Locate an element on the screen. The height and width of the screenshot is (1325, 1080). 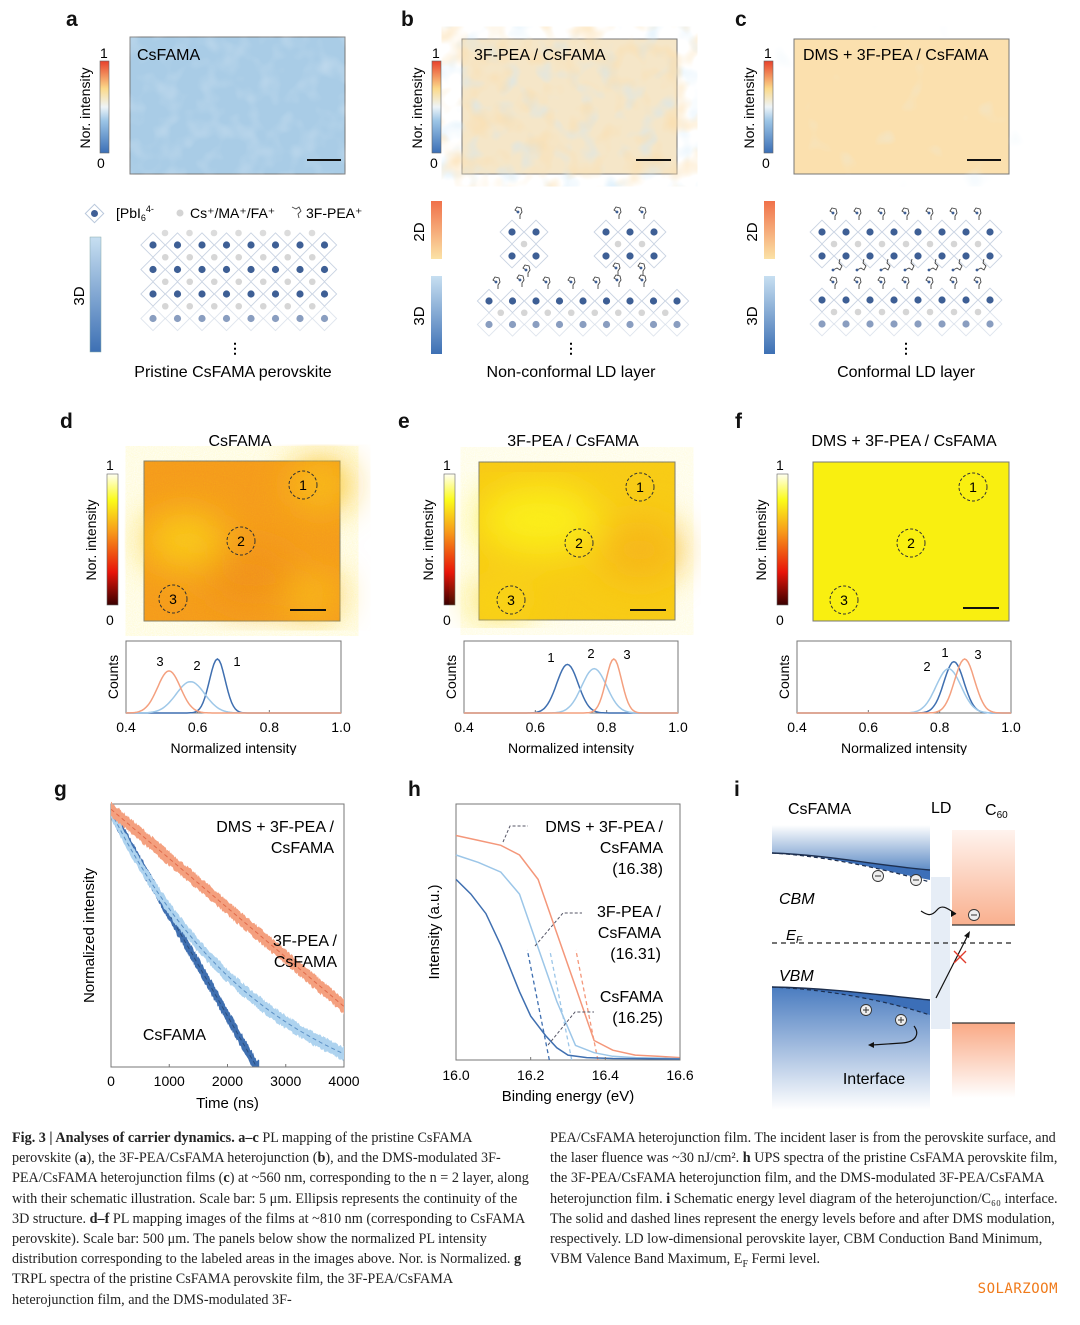
caption-text: c is located at coordinates (226, 1178).